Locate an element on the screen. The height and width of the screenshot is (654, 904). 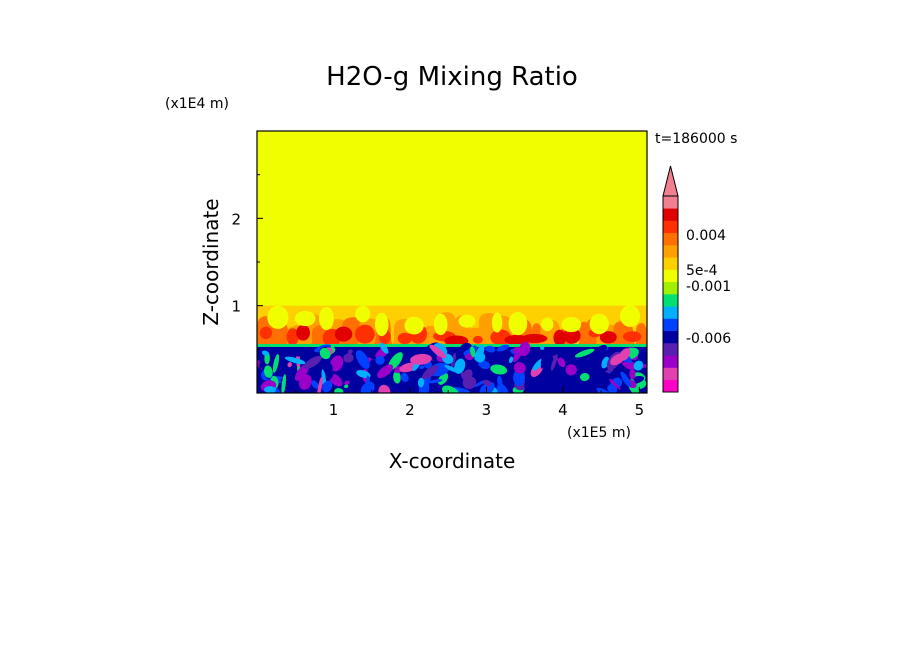
x-unit-label: (x1E5 m) is located at coordinates (599, 433).